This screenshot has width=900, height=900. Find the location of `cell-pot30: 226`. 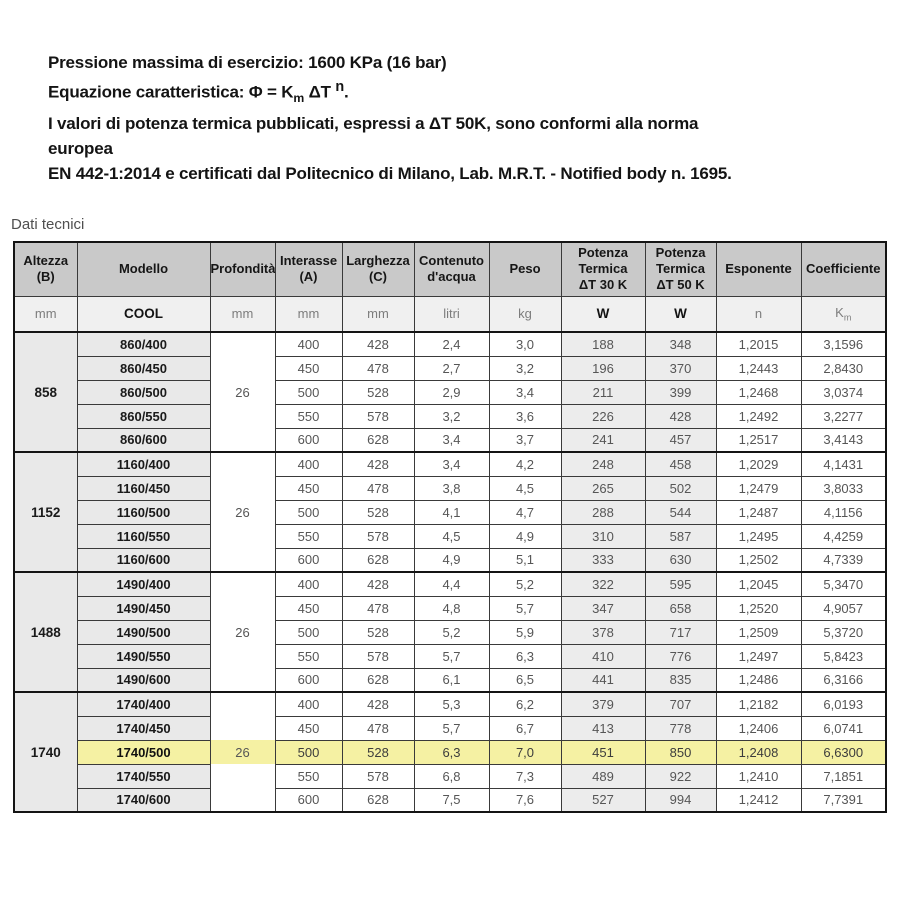

cell-pot30: 226 is located at coordinates (603, 416).